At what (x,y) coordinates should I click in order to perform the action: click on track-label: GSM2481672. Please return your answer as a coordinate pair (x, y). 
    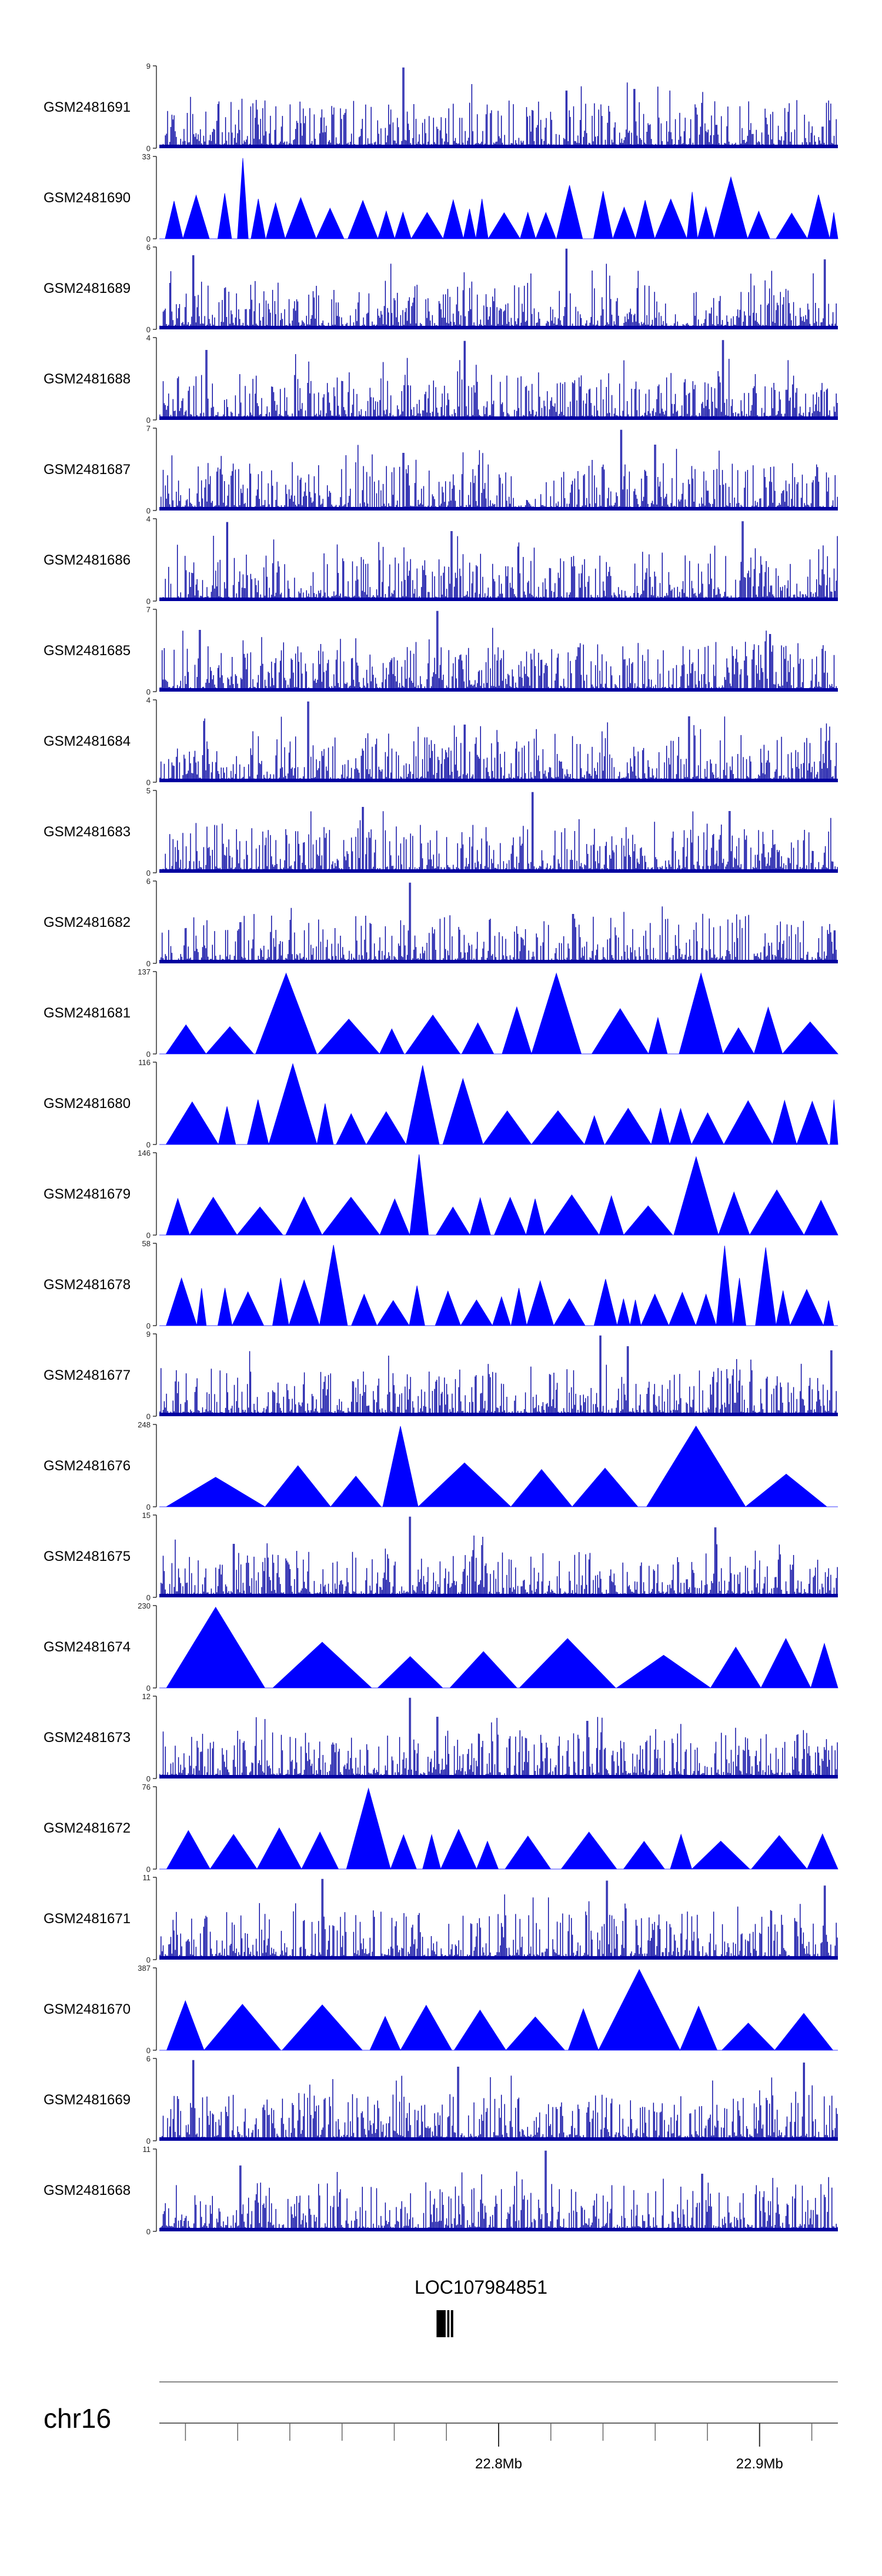
    Looking at the image, I should click on (87, 1828).